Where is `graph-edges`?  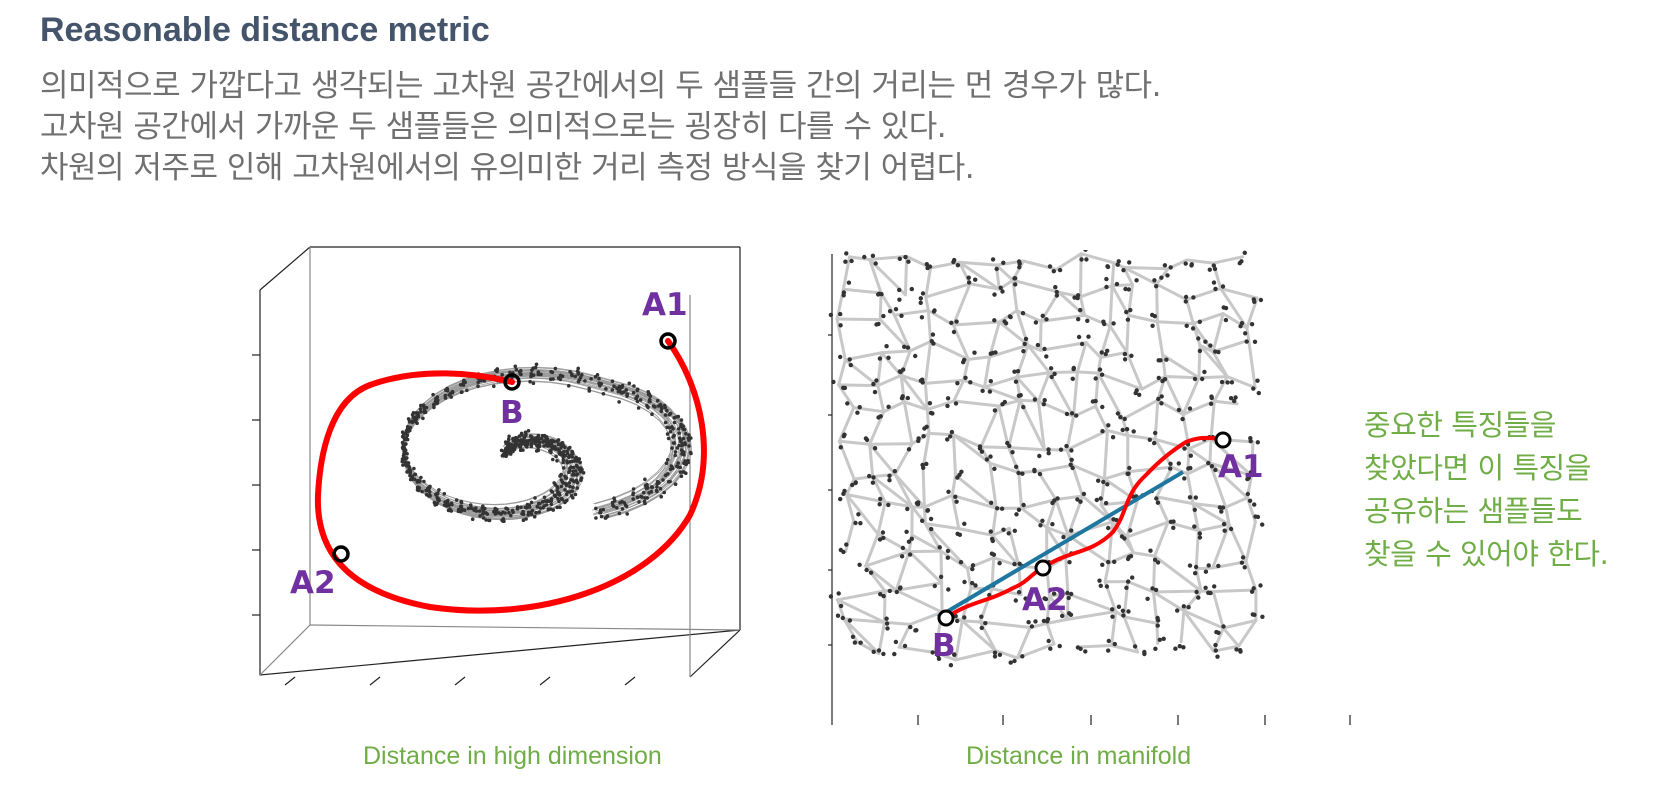
graph-edges is located at coordinates (1047, 457).